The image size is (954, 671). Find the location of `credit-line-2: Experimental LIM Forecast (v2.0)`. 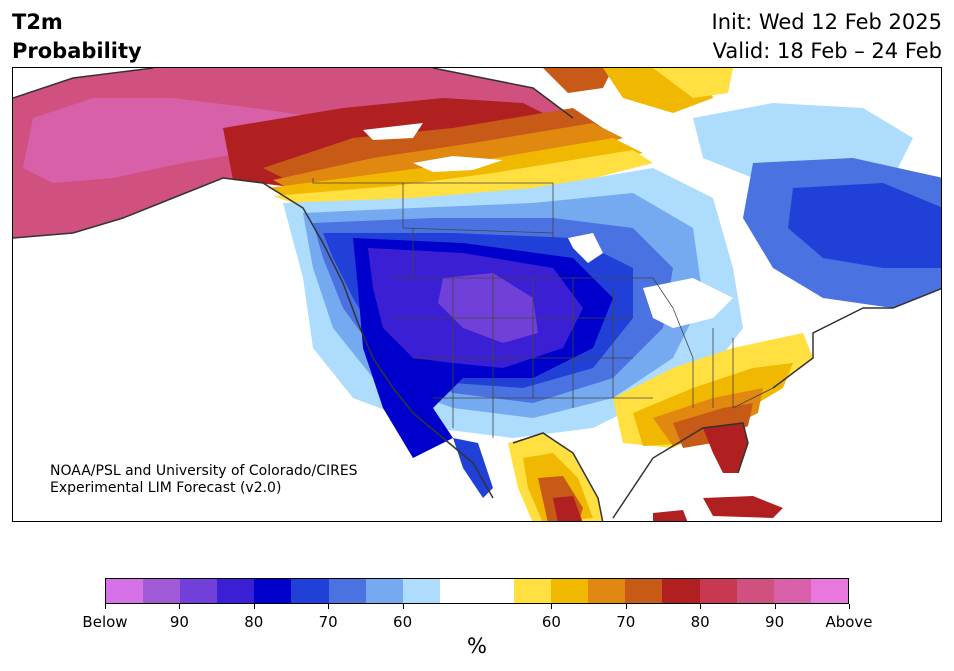

credit-line-2: Experimental LIM Forecast (v2.0) is located at coordinates (166, 488).